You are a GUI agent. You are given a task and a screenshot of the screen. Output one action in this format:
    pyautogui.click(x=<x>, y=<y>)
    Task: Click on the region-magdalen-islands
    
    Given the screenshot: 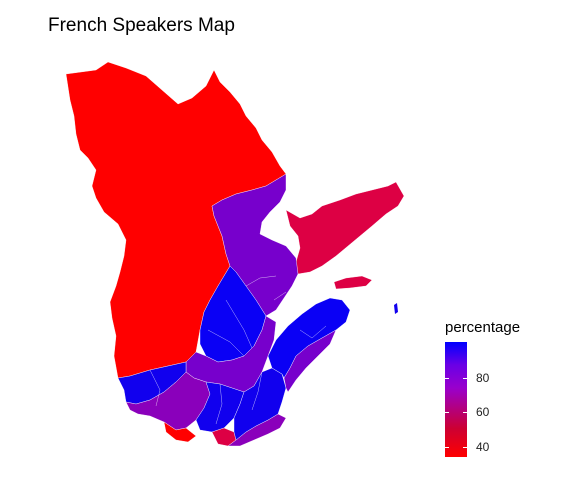 What is the action you would take?
    pyautogui.click(x=396, y=308)
    